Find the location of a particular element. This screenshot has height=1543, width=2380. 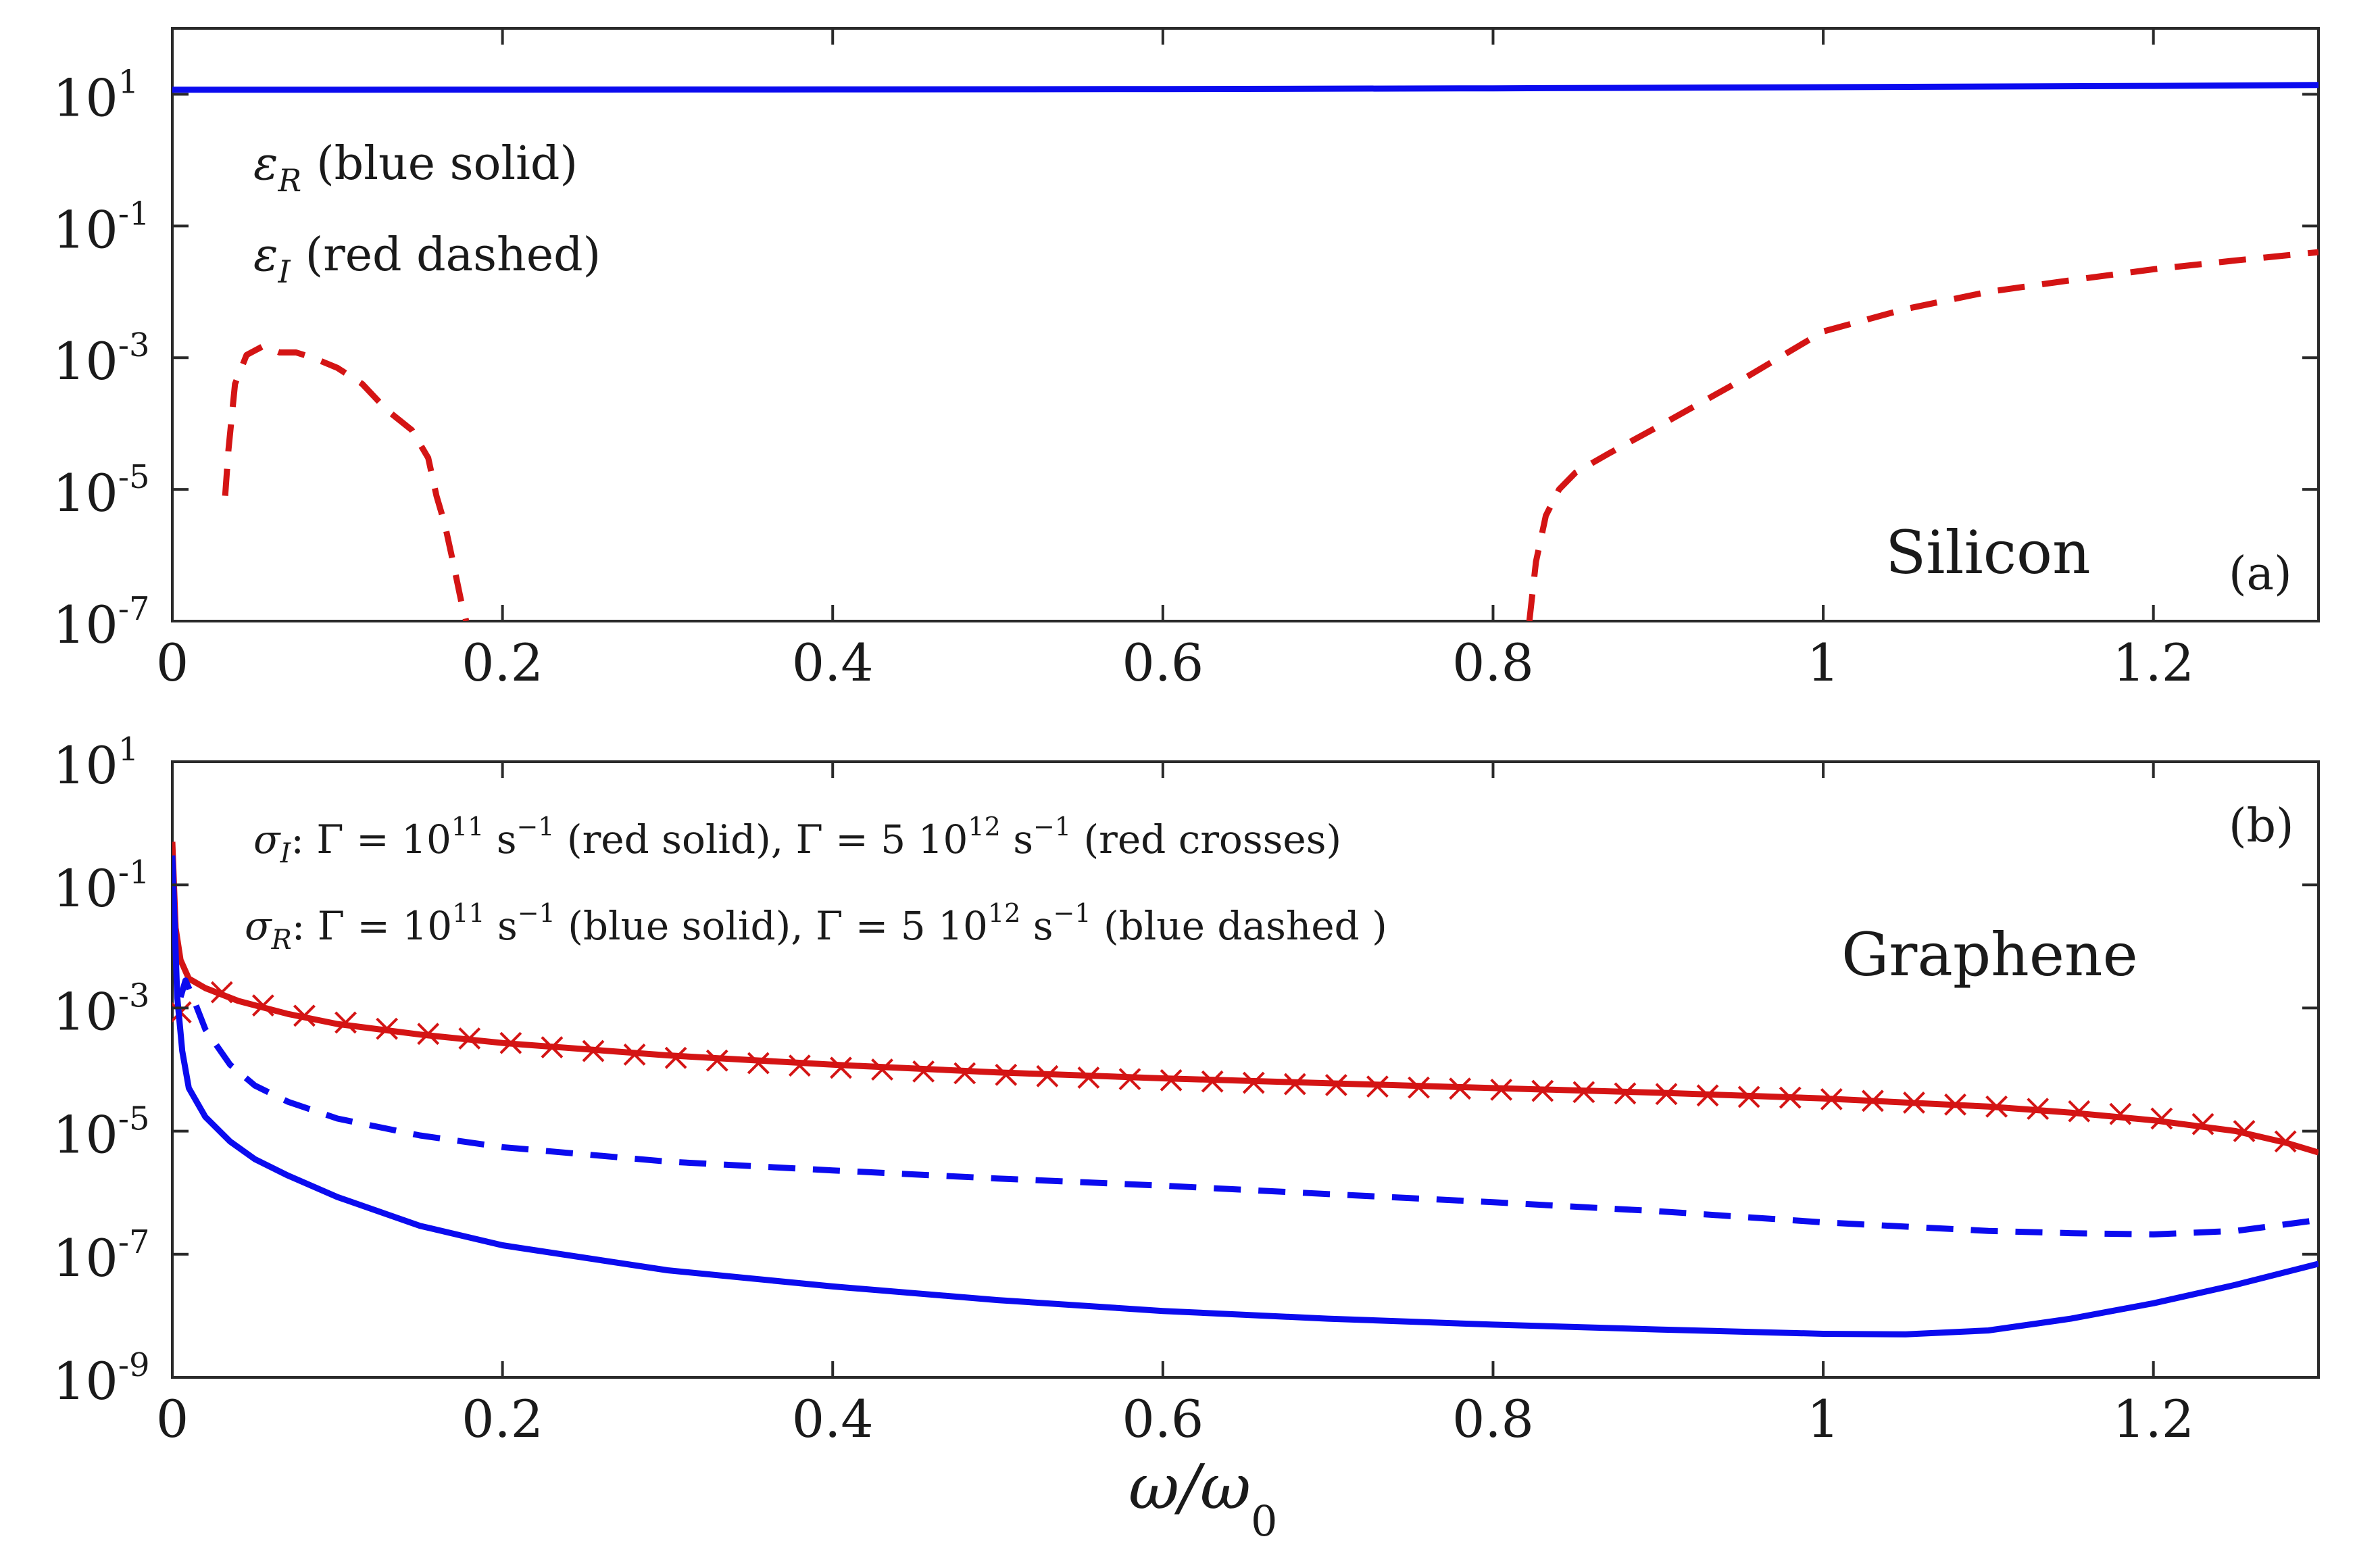

panel-b-series-1-markers is located at coordinates (1234, 1067).